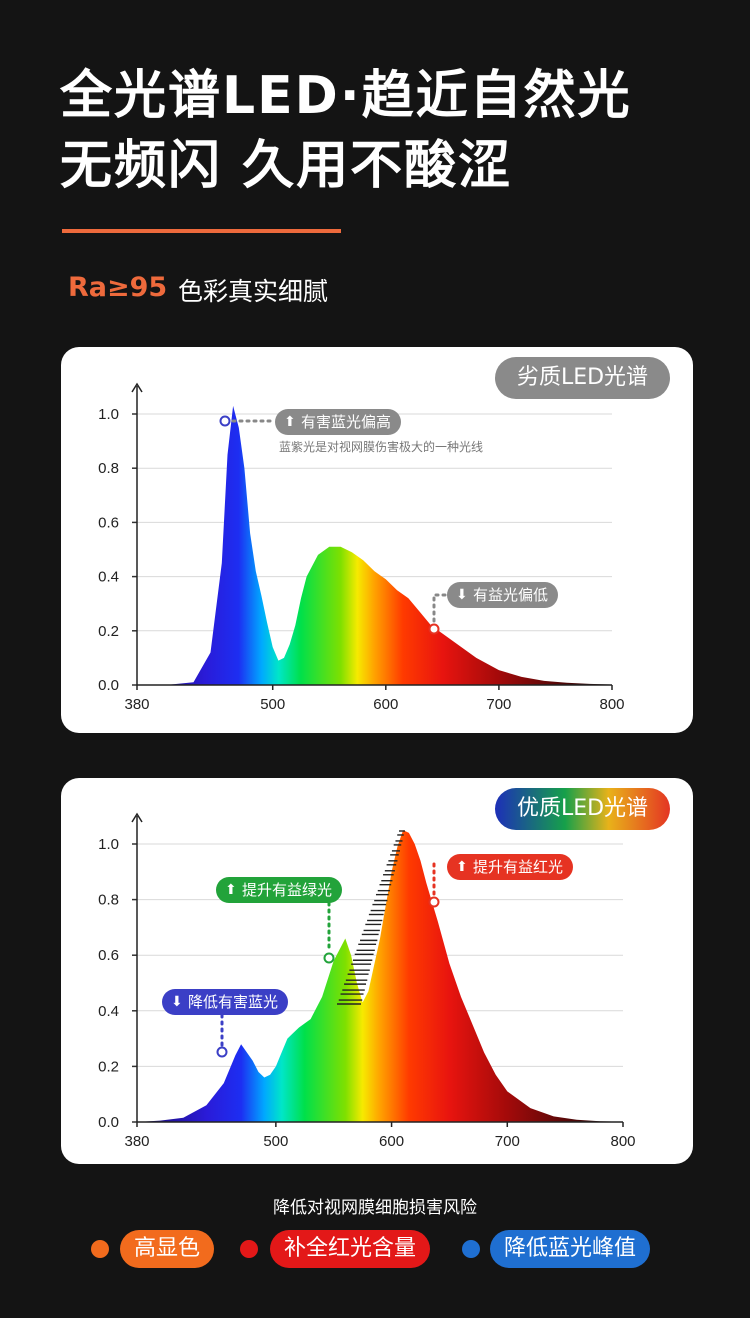 This screenshot has width=750, height=1318. What do you see at coordinates (100, 1249) in the screenshot?
I see `feature-dot-orange` at bounding box center [100, 1249].